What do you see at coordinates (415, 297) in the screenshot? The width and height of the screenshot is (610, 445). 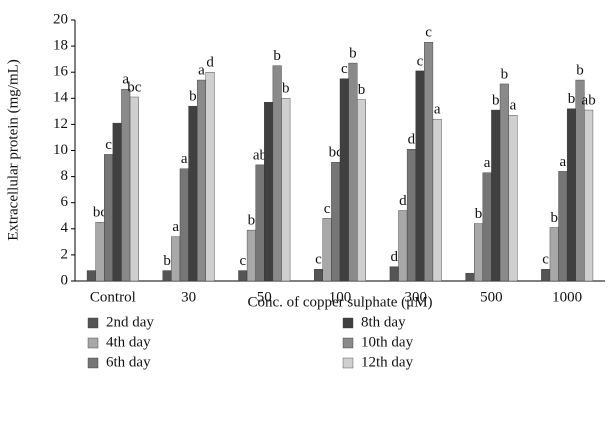 I see `x-tick-label: 300` at bounding box center [415, 297].